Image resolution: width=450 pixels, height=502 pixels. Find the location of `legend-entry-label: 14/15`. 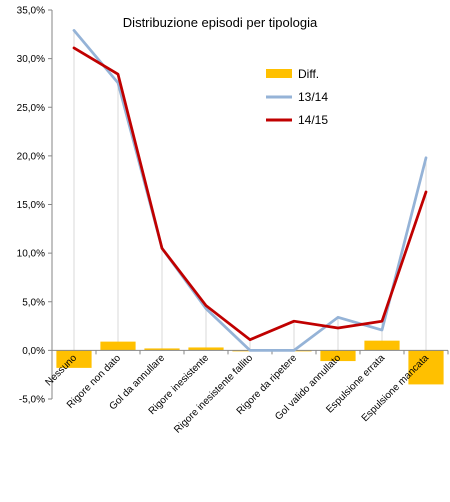

legend-entry-label: 14/15 is located at coordinates (313, 120).